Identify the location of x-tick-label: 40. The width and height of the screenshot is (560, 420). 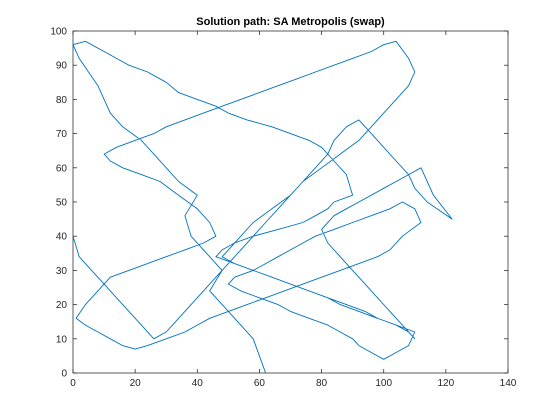
(198, 383).